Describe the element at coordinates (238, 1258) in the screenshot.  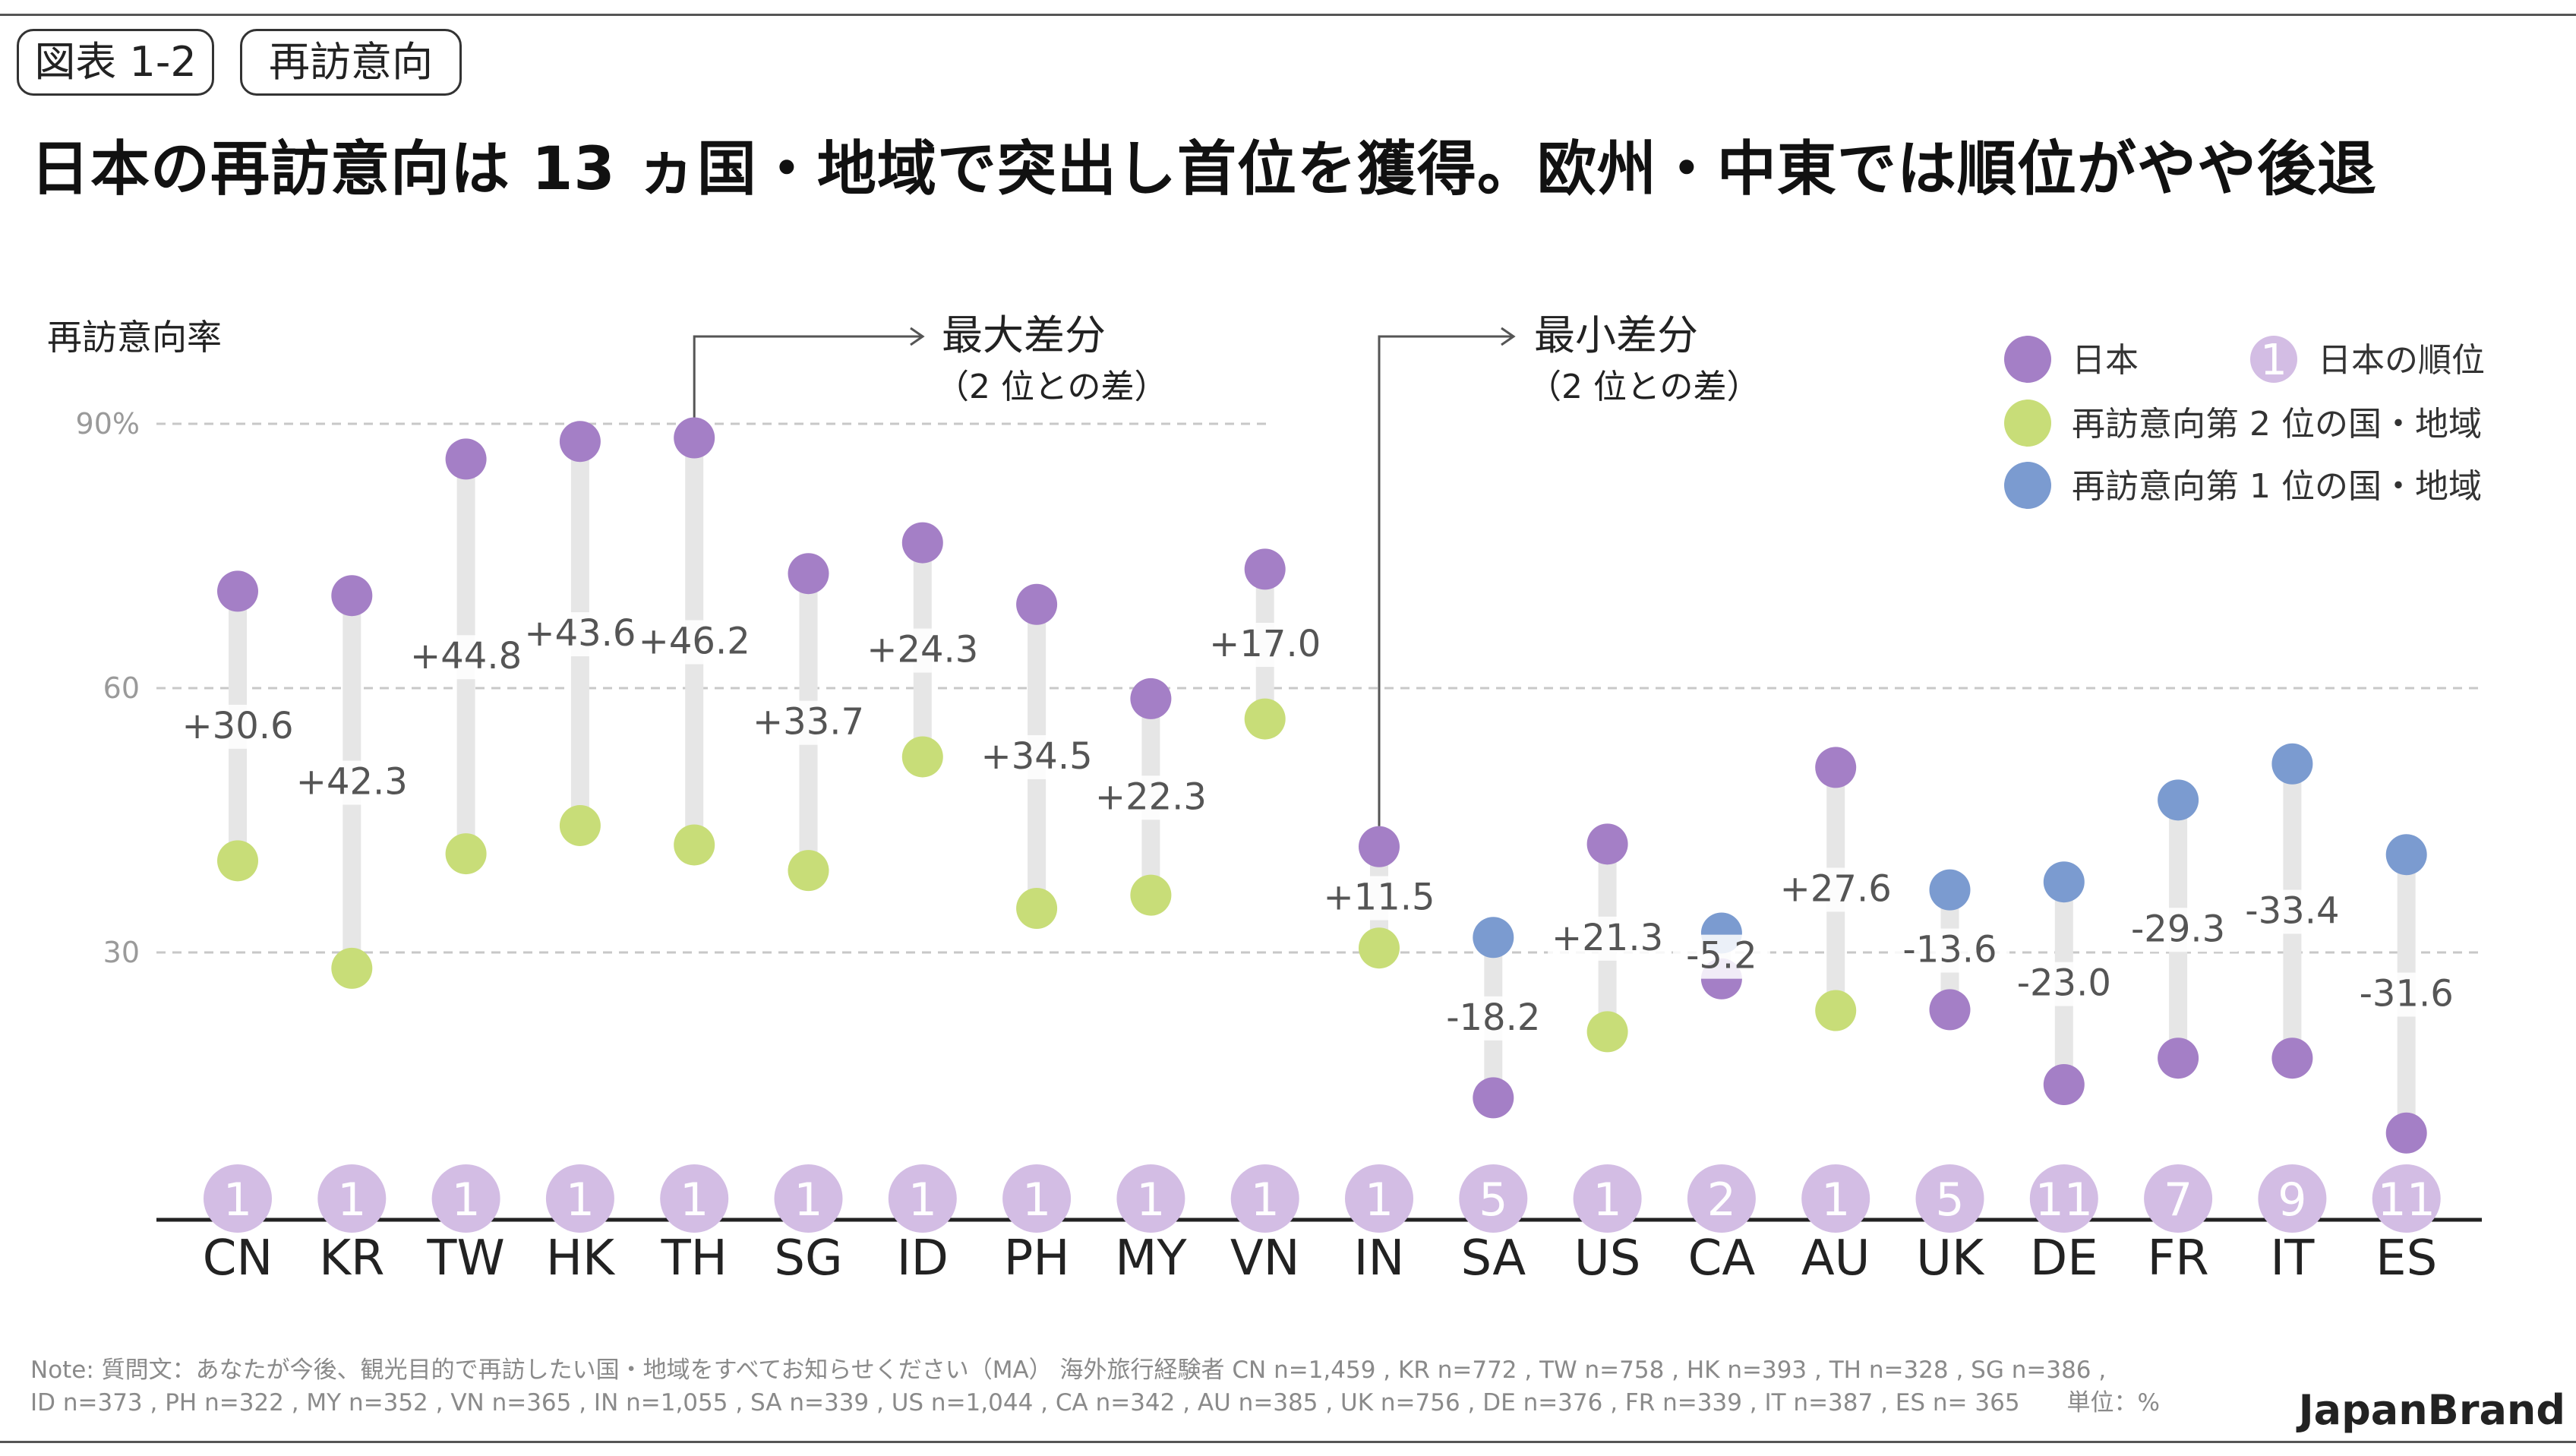
I see `category-label-cn: CN` at that location.